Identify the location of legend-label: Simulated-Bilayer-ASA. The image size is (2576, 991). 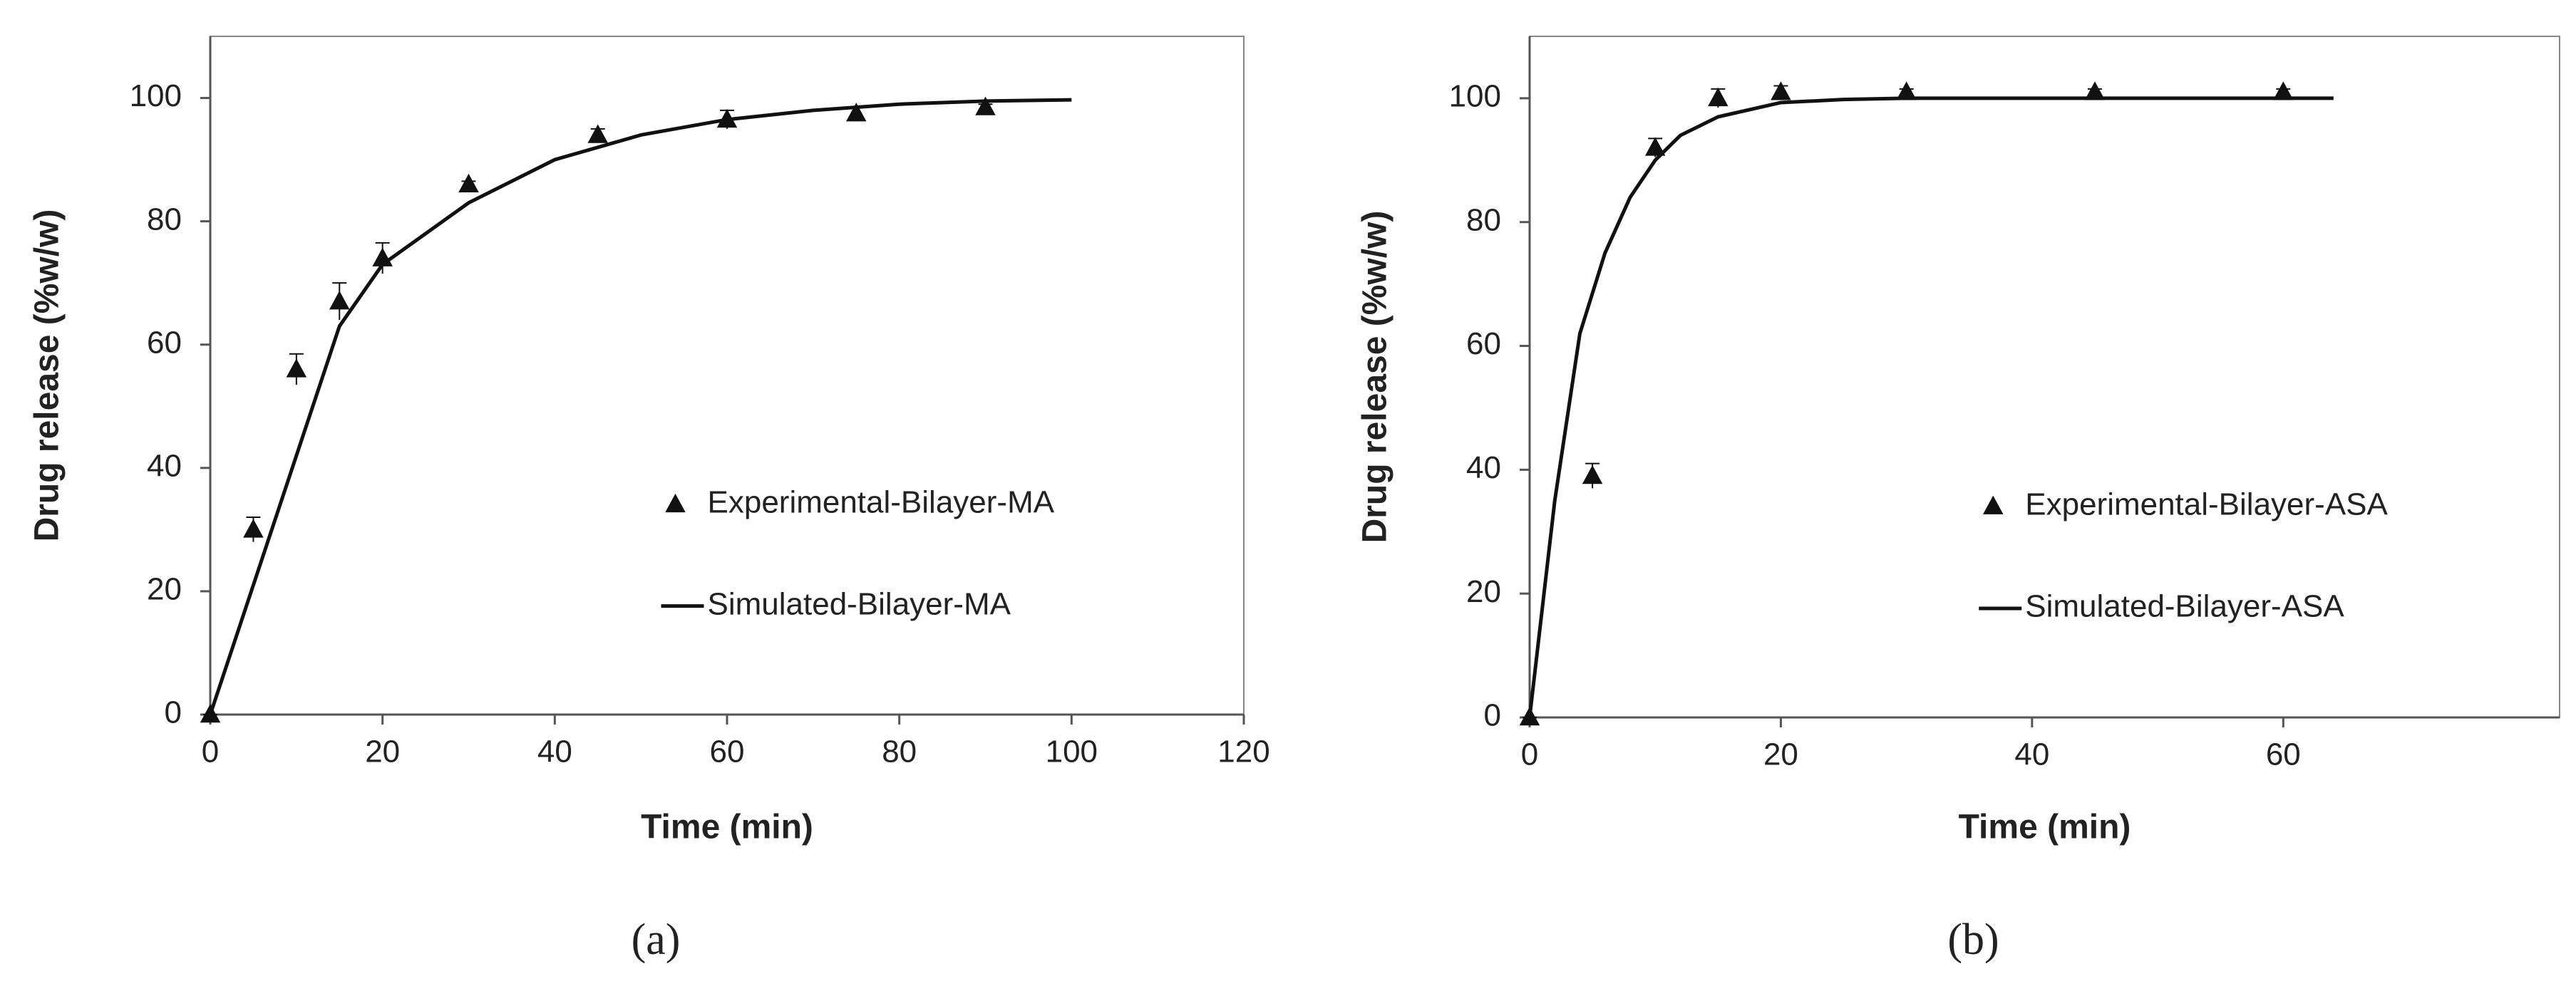
(2184, 606).